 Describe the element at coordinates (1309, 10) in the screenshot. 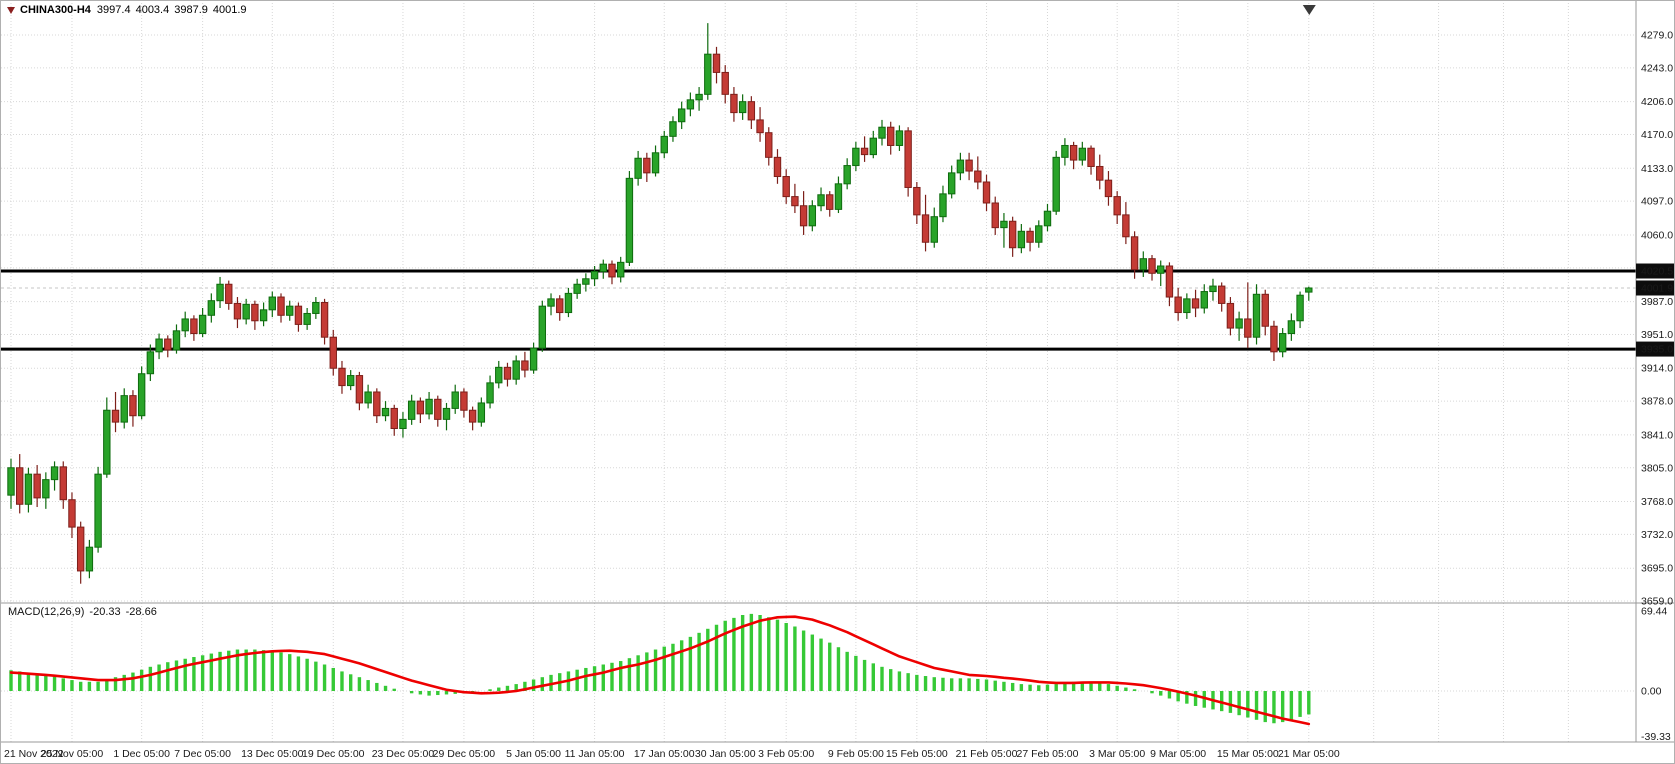

I see `shift-marker-icon` at that location.